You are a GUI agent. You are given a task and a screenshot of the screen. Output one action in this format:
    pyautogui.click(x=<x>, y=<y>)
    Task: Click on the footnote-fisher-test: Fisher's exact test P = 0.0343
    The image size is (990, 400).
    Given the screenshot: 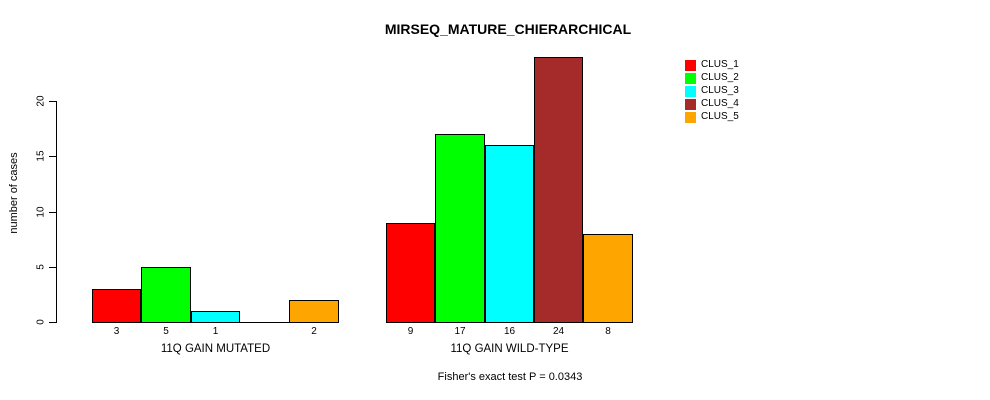 What is the action you would take?
    pyautogui.click(x=510, y=377)
    